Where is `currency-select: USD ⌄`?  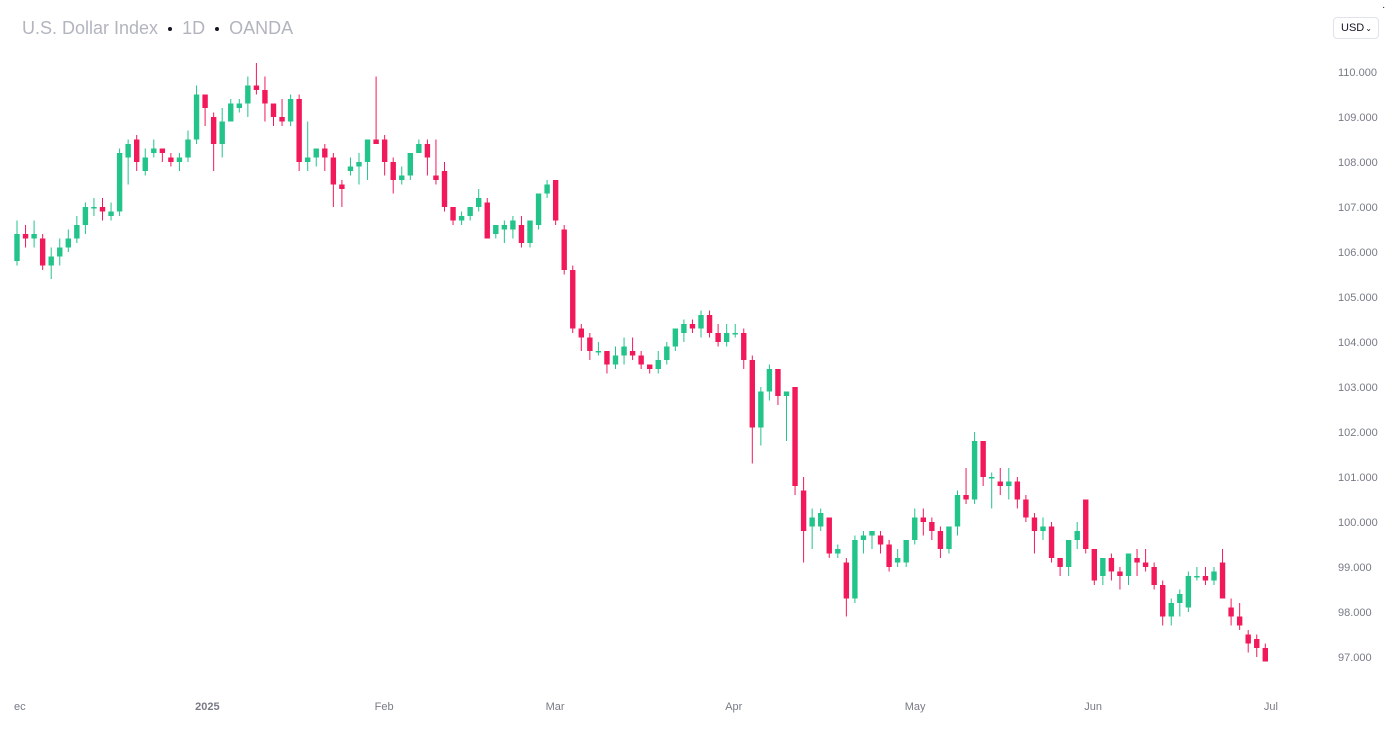 currency-select: USD ⌄ is located at coordinates (1356, 28).